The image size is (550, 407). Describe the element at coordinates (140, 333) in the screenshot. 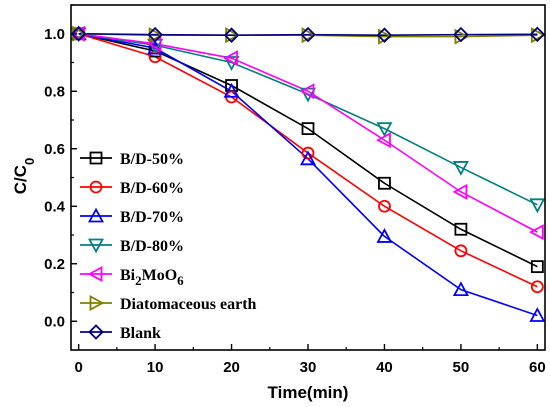

I see `legend-label-6: Blank` at that location.